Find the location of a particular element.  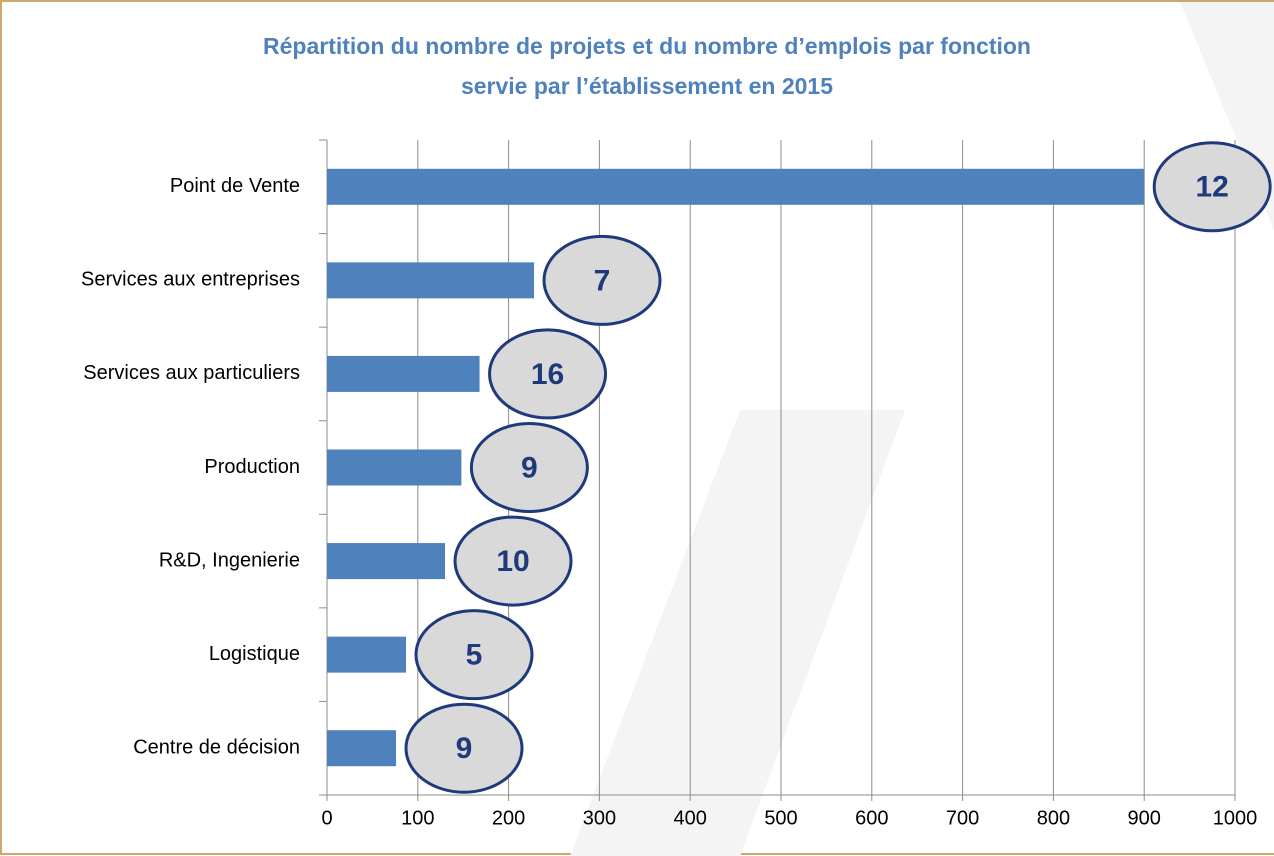

x-tick-label: 500 is located at coordinates (780, 818).